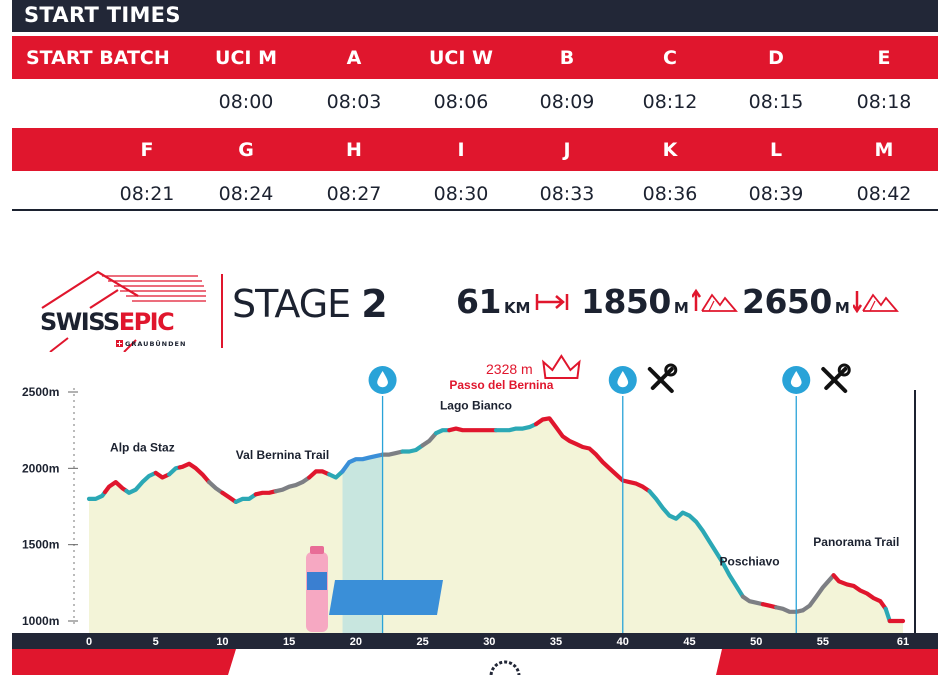 The image size is (950, 675). What do you see at coordinates (461, 57) in the screenshot?
I see `batch-label: UCI W` at bounding box center [461, 57].